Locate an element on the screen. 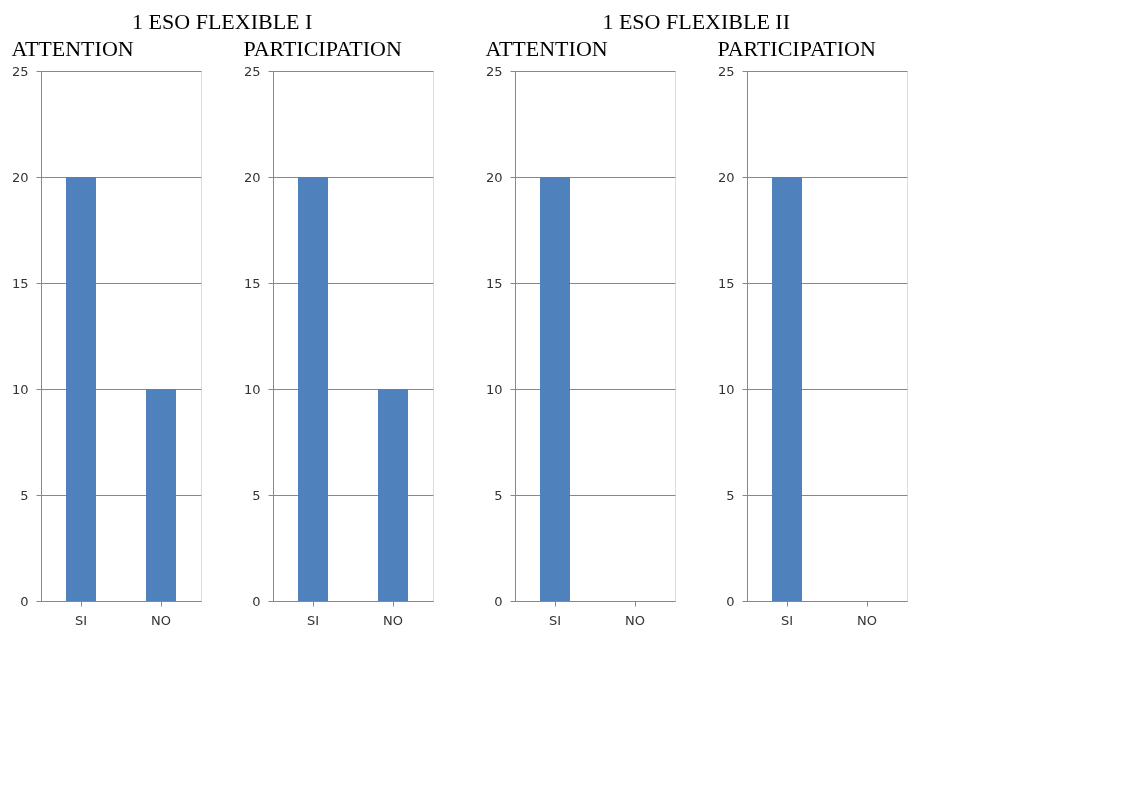 The image size is (1142, 785). text: 1 ESO FLEXIBLE II is located at coordinates (696, 21).